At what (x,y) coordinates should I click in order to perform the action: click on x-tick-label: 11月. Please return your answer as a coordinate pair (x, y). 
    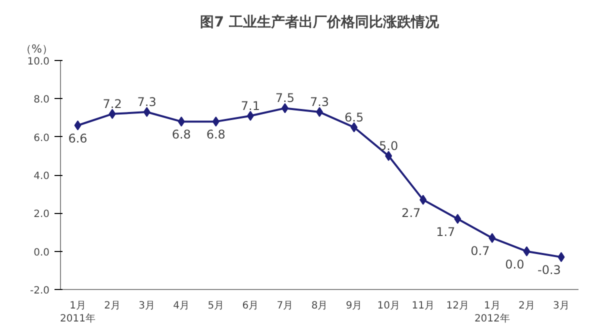
    Looking at the image, I should click on (423, 306).